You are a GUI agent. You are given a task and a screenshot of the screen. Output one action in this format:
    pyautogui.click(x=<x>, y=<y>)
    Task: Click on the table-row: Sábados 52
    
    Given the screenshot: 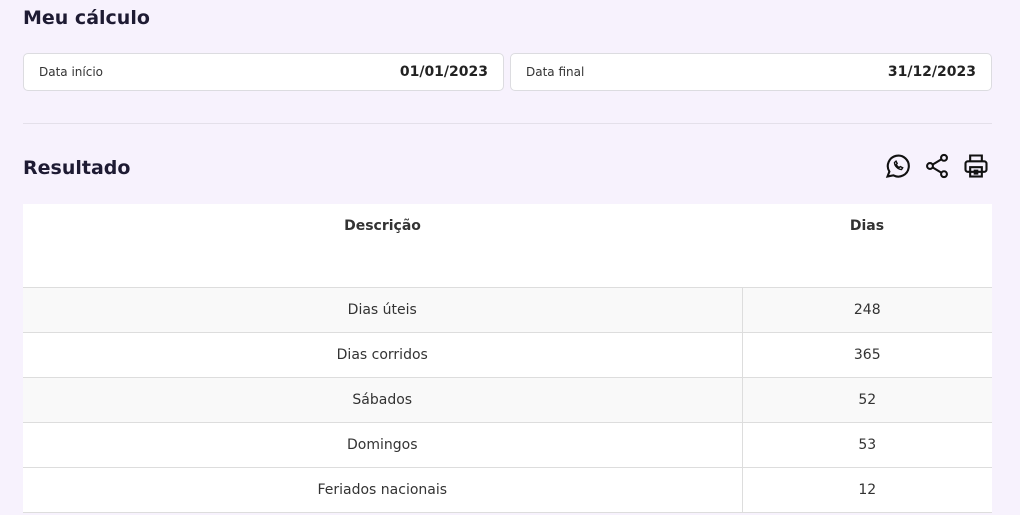 What is the action you would take?
    pyautogui.click(x=507, y=400)
    